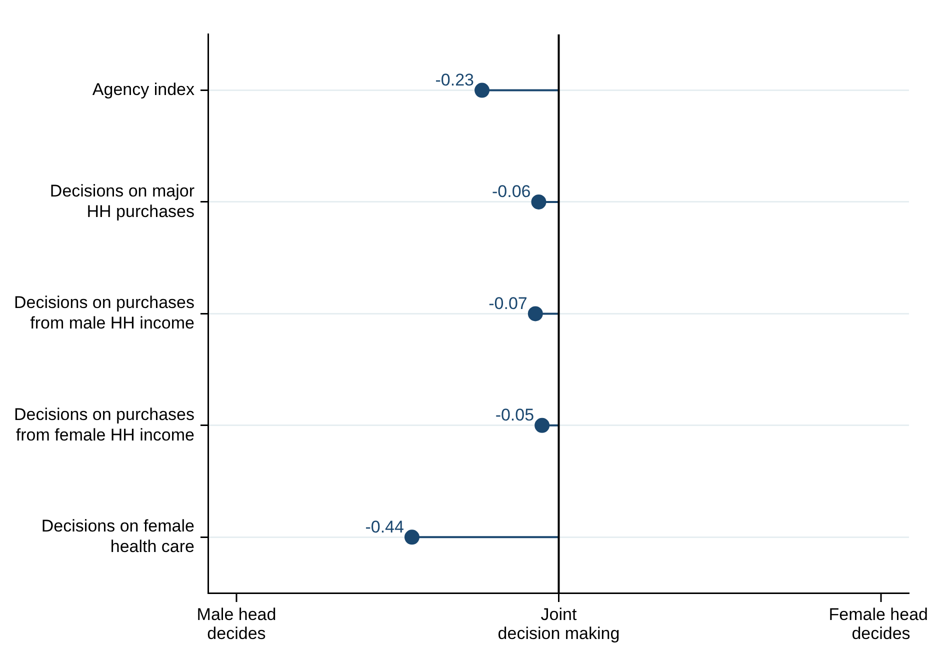 This screenshot has height=670, width=937. Describe the element at coordinates (143, 89) in the screenshot. I see `y-tick-label: Agency index` at that location.